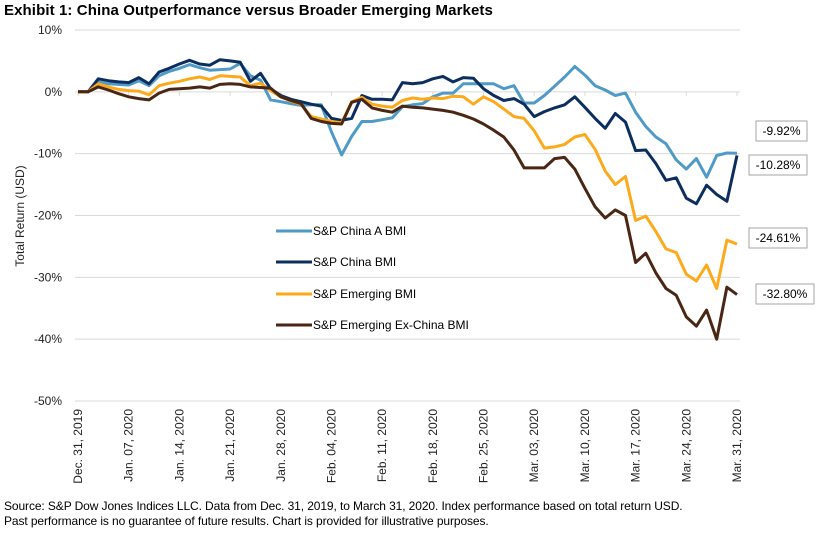 This screenshot has width=820, height=537. I want to click on y-tick-label: 10%, so click(50, 30).